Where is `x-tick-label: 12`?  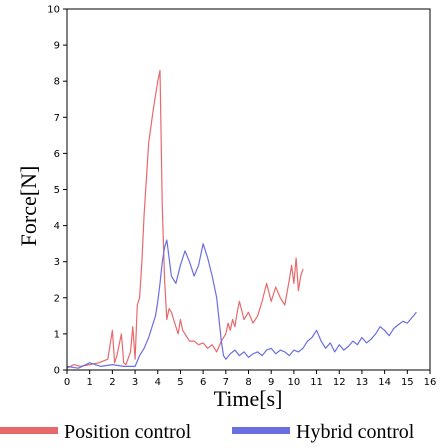 x-tick-label: 12 is located at coordinates (339, 382).